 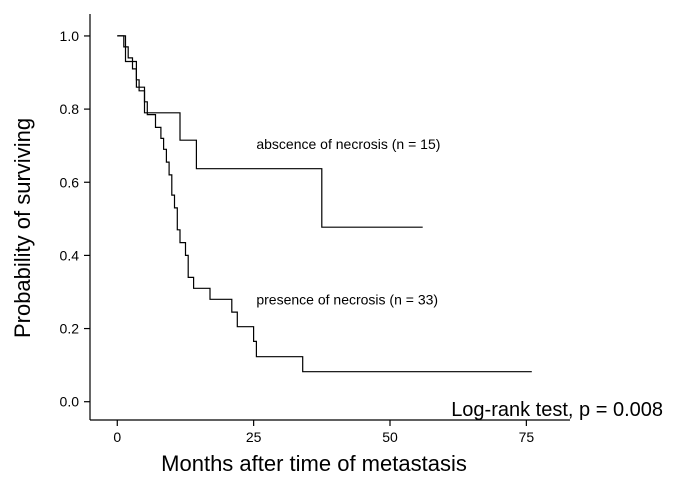 What do you see at coordinates (70, 329) in the screenshot?
I see `y-tick-label: 0.2` at bounding box center [70, 329].